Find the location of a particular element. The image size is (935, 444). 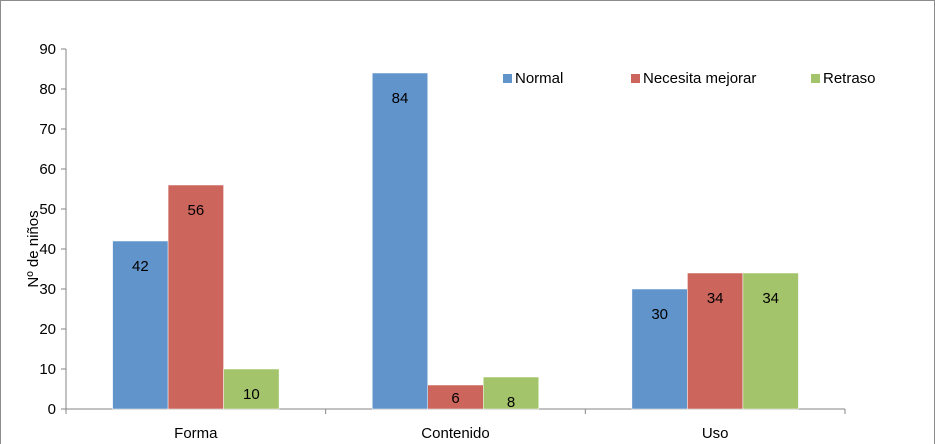

x-category-label: Forma is located at coordinates (196, 433).